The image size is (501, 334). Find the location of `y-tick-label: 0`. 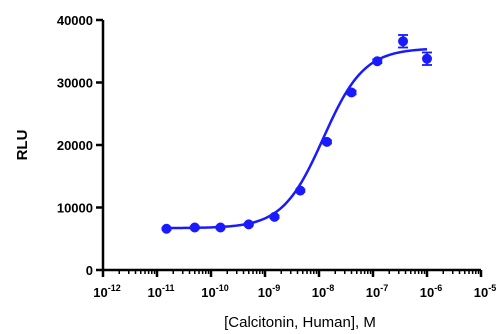

y-tick-label: 0 is located at coordinates (89, 270).